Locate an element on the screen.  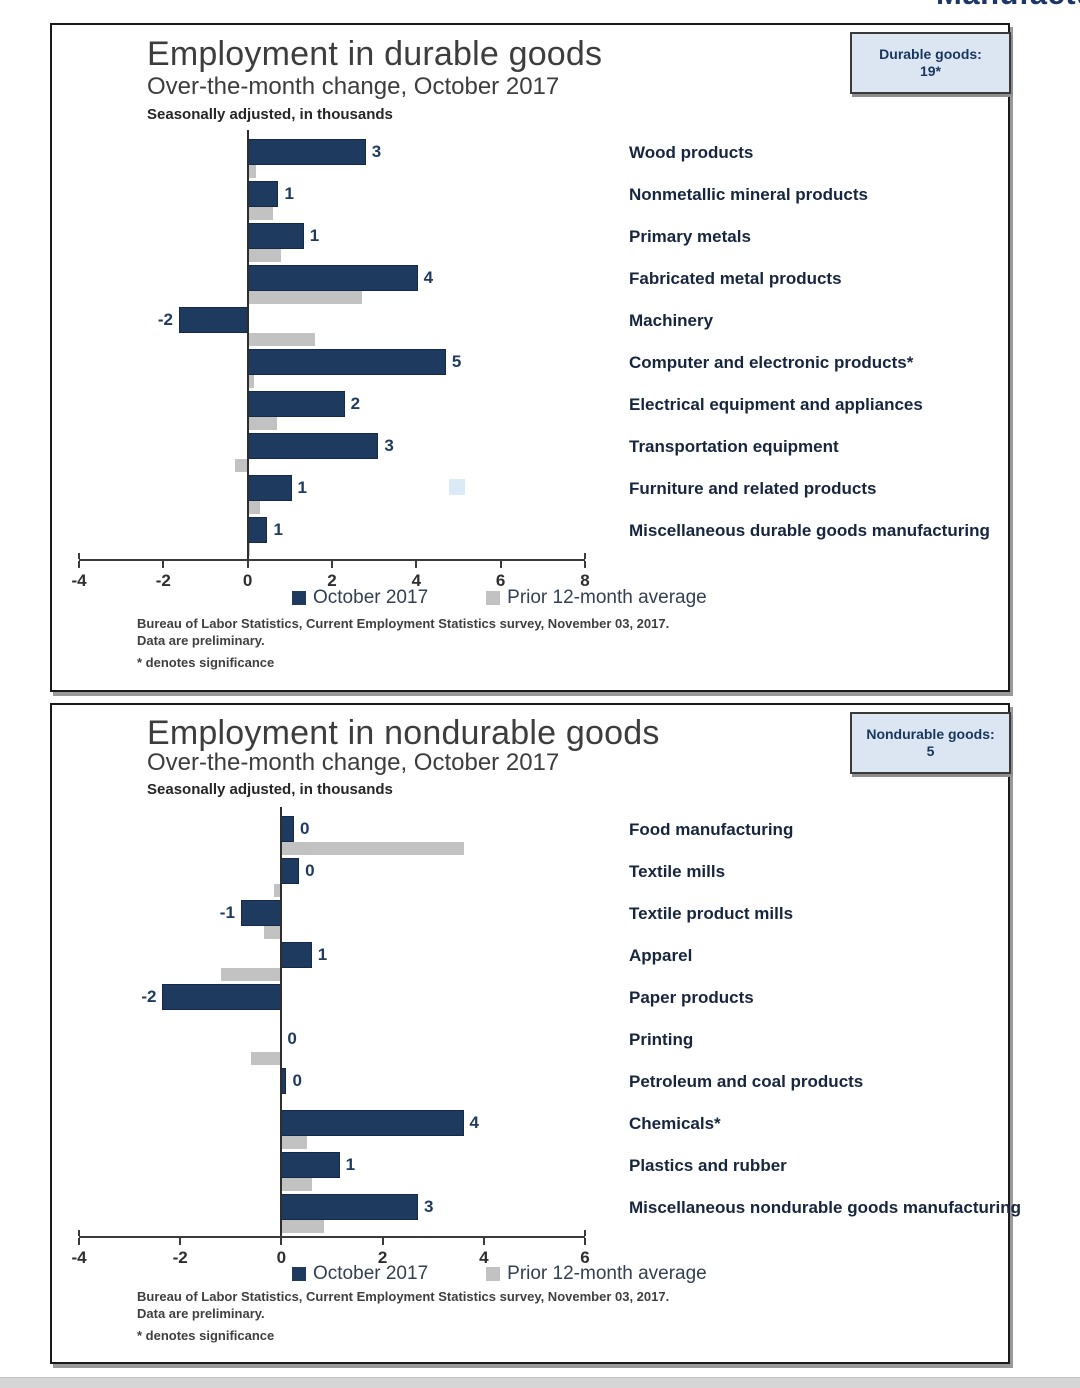
category-label: Furniture and related products is located at coordinates (753, 488).